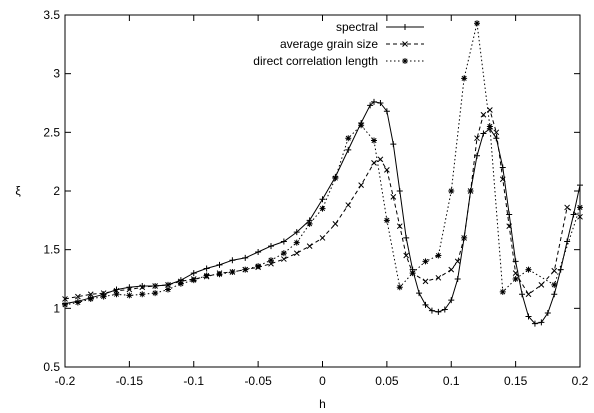 The width and height of the screenshot is (594, 413). Describe the element at coordinates (56, 308) in the screenshot. I see `y-tick-label: 1` at that location.